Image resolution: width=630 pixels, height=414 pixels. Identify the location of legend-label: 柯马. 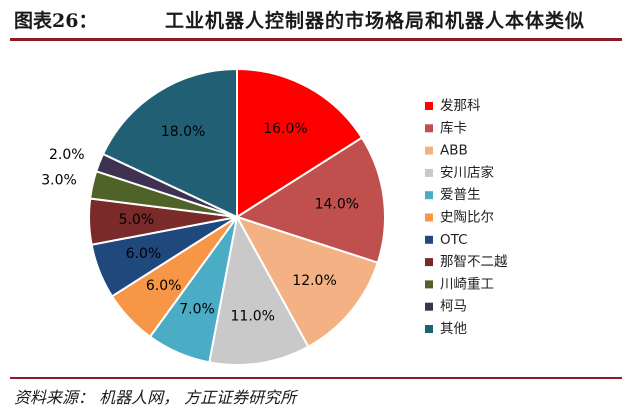
(453, 307).